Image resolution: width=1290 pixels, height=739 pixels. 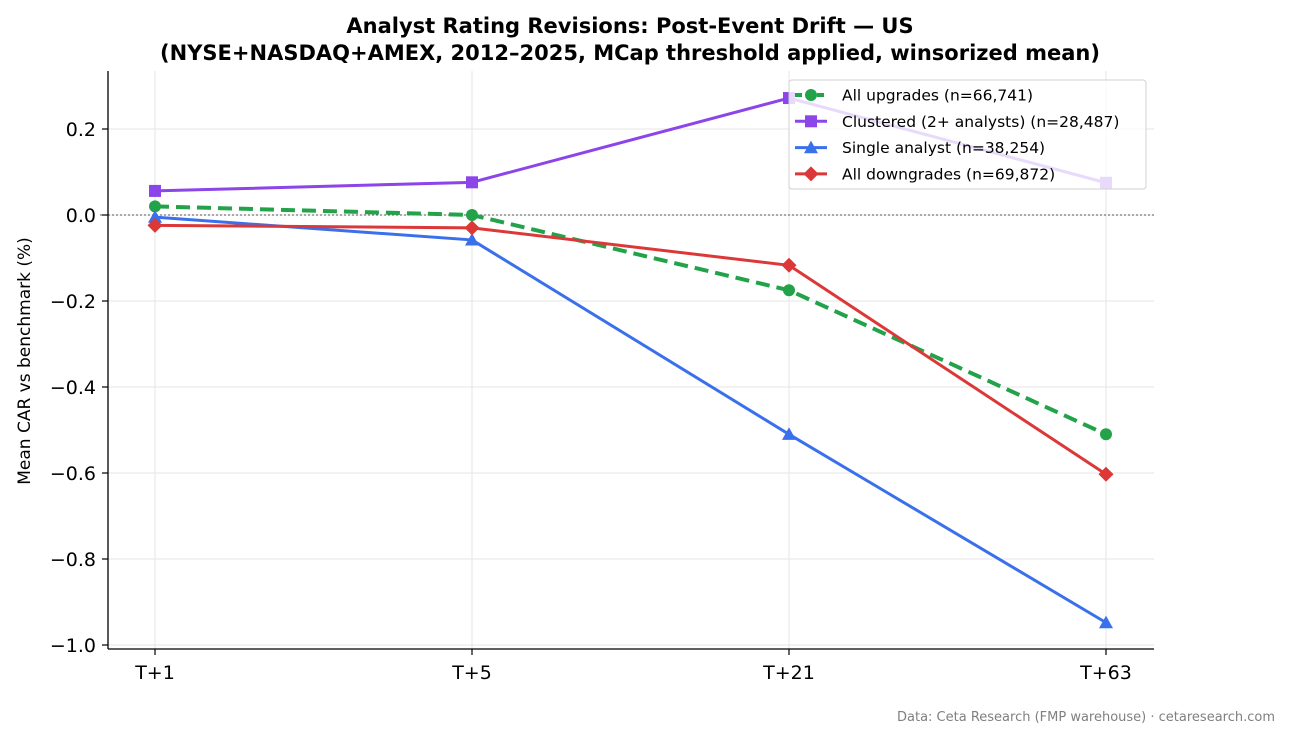 What do you see at coordinates (943, 148) in the screenshot?
I see `legend-label: Single analyst (n=38,254)` at bounding box center [943, 148].